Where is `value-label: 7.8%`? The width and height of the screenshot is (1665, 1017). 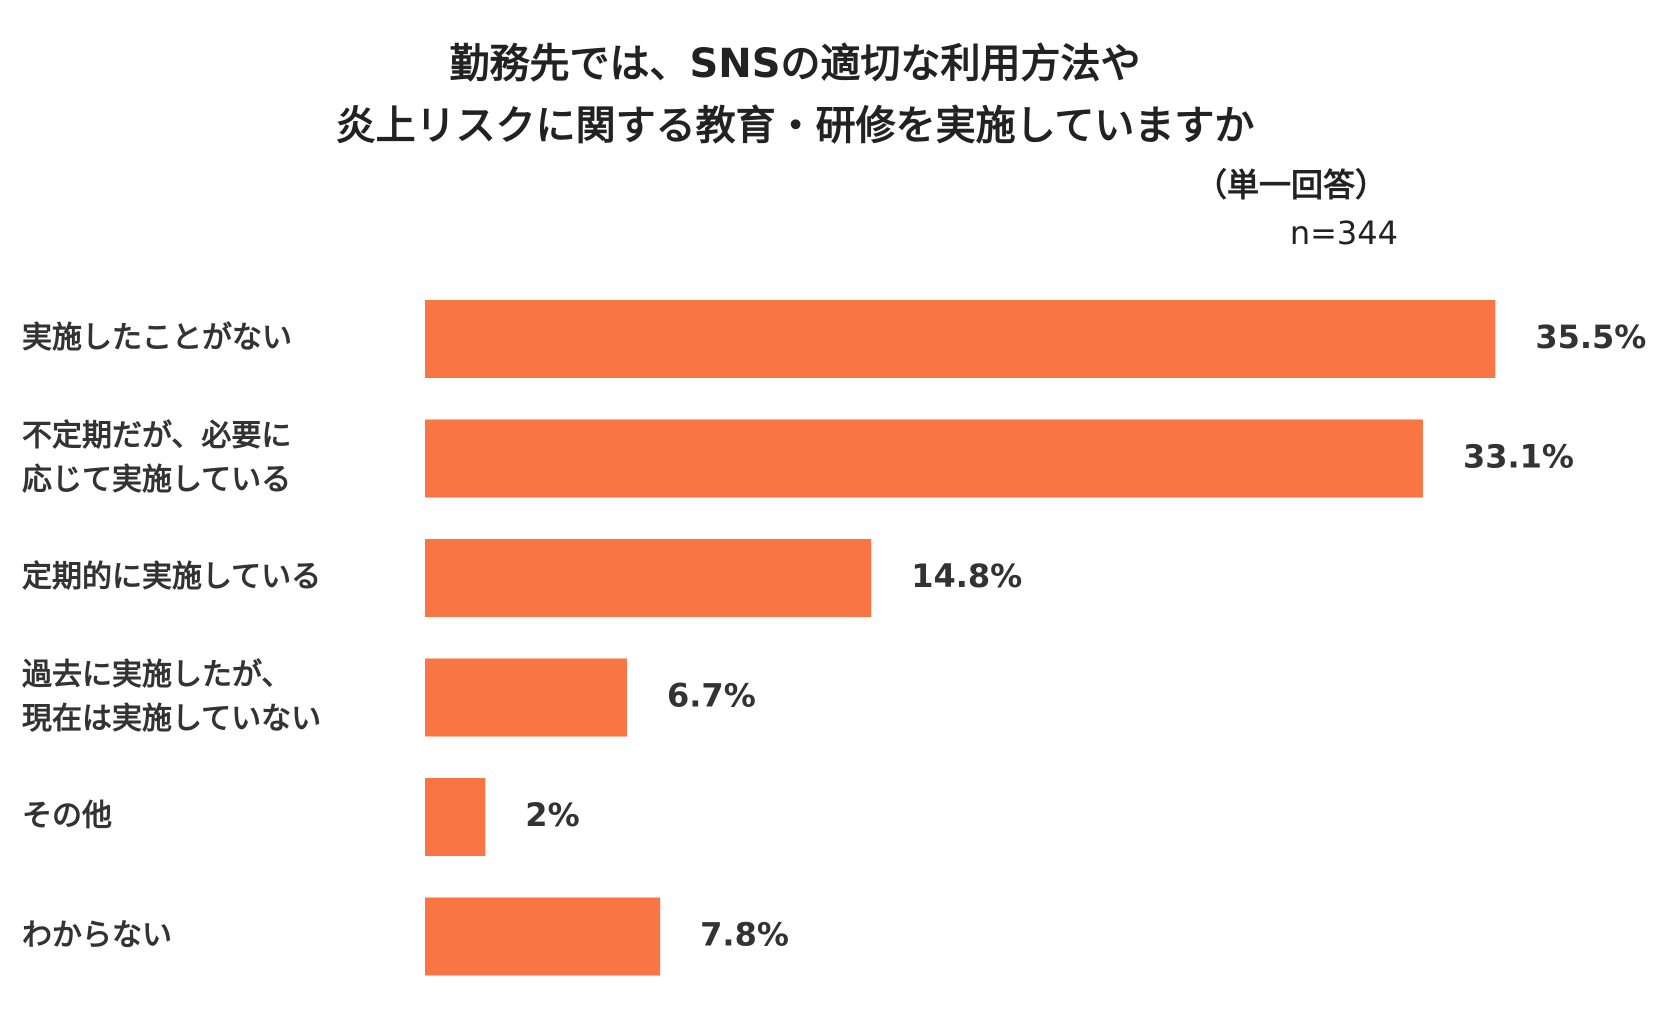
value-label: 7.8% is located at coordinates (744, 935).